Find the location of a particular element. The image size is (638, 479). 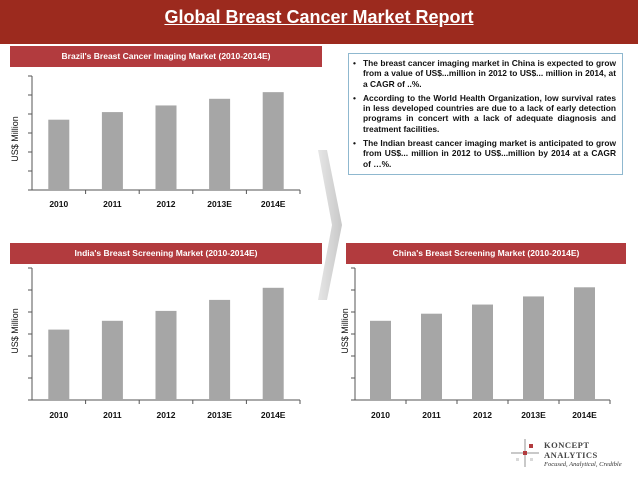

india-bar-chart: 2010 2011 2012 2013E 2014E is located at coordinates (164, 343).